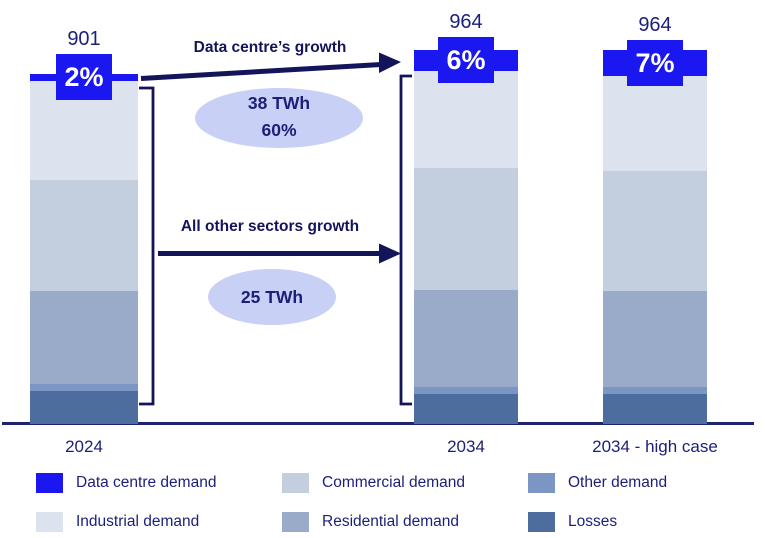 The width and height of the screenshot is (765, 538). What do you see at coordinates (466, 22) in the screenshot?
I see `bar-total-label-2034: 964` at bounding box center [466, 22].